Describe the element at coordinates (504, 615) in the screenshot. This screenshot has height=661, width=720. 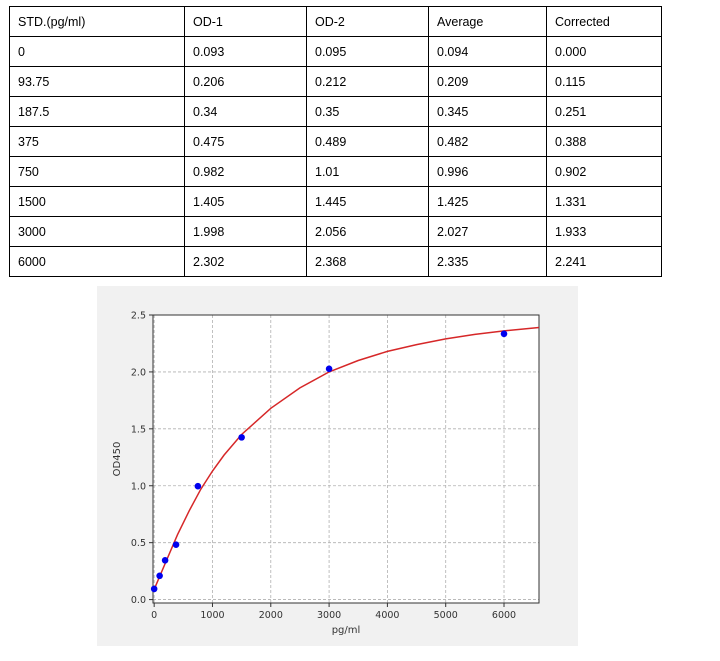
I see `x-tick-label: 6000` at that location.